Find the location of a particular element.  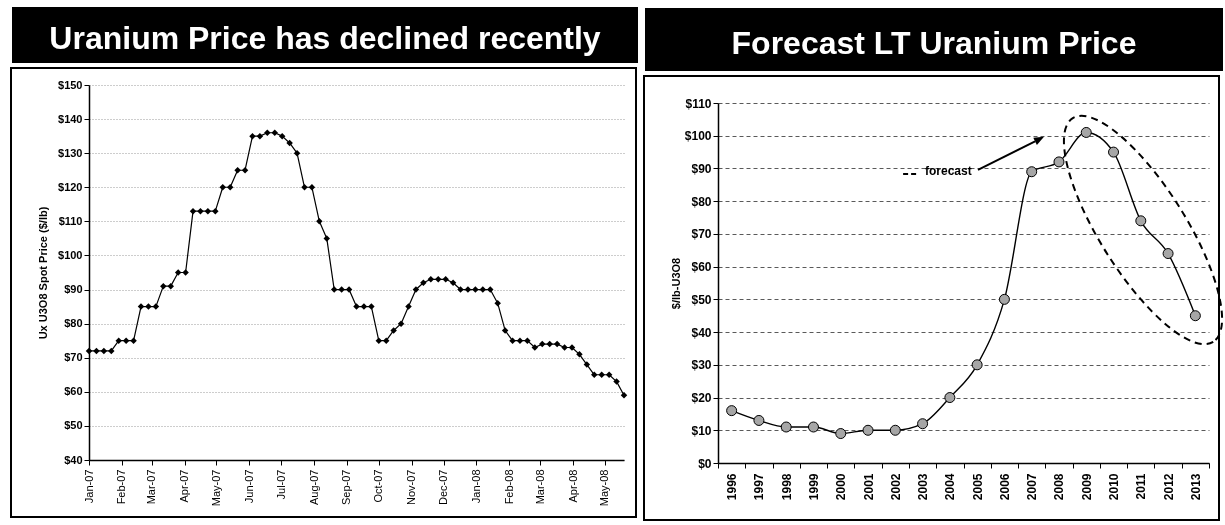

x-tick-label: May-07 is located at coordinates (215, 488).